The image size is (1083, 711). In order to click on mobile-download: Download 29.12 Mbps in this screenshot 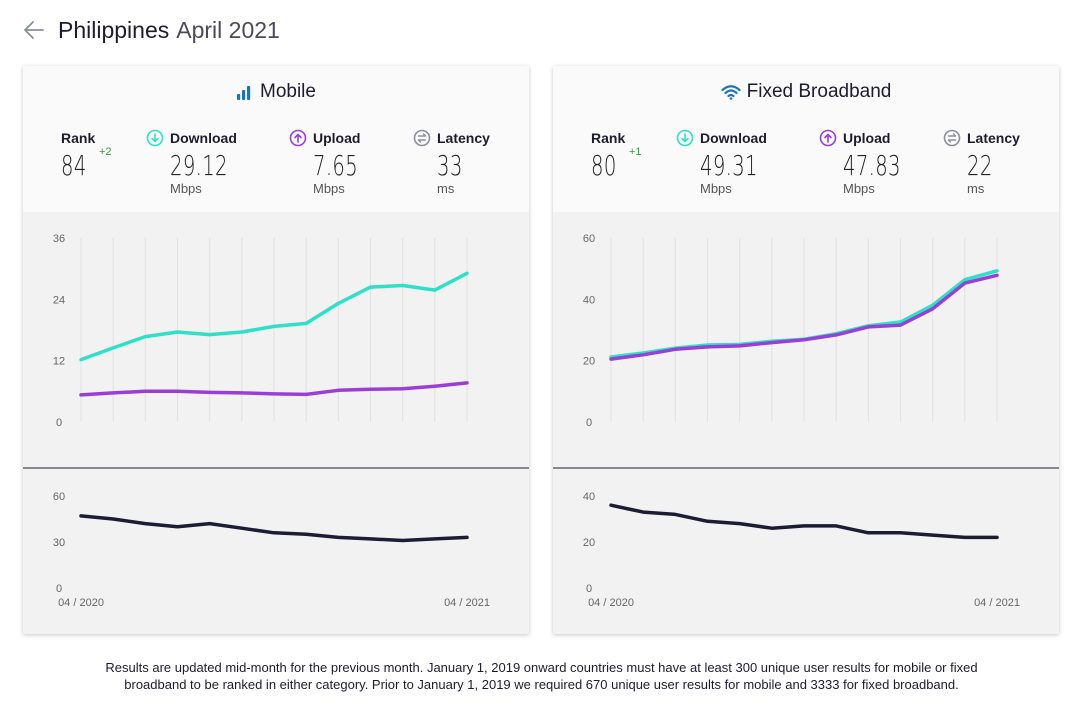, I will do `click(199, 162)`.